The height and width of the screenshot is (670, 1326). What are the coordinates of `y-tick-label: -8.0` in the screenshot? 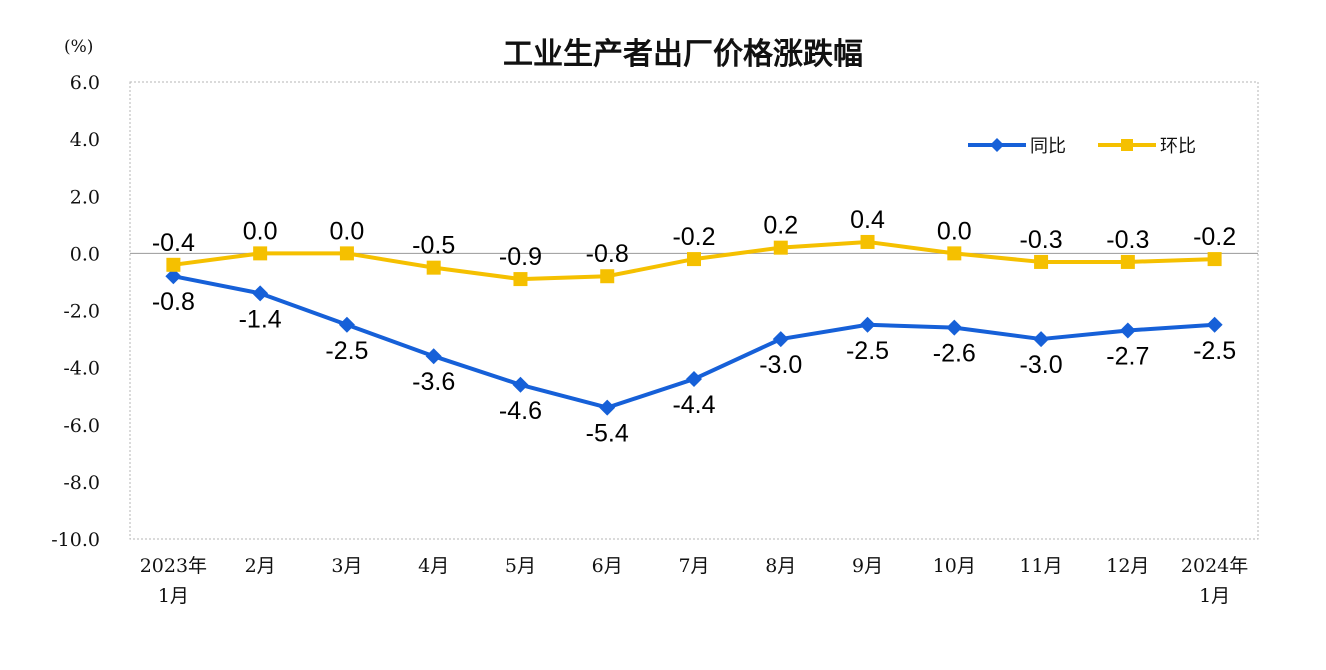 It's located at (81, 483).